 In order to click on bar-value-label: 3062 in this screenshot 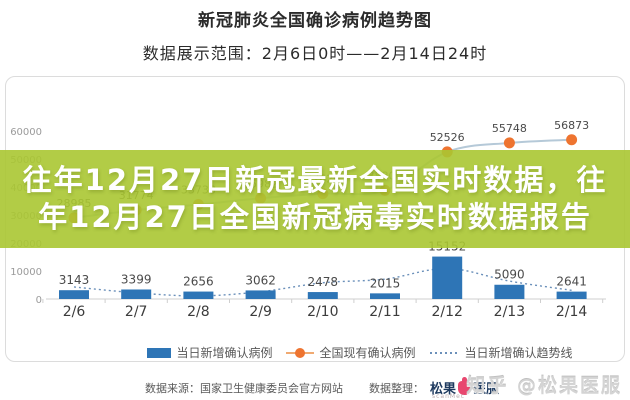, I will do `click(260, 280)`.